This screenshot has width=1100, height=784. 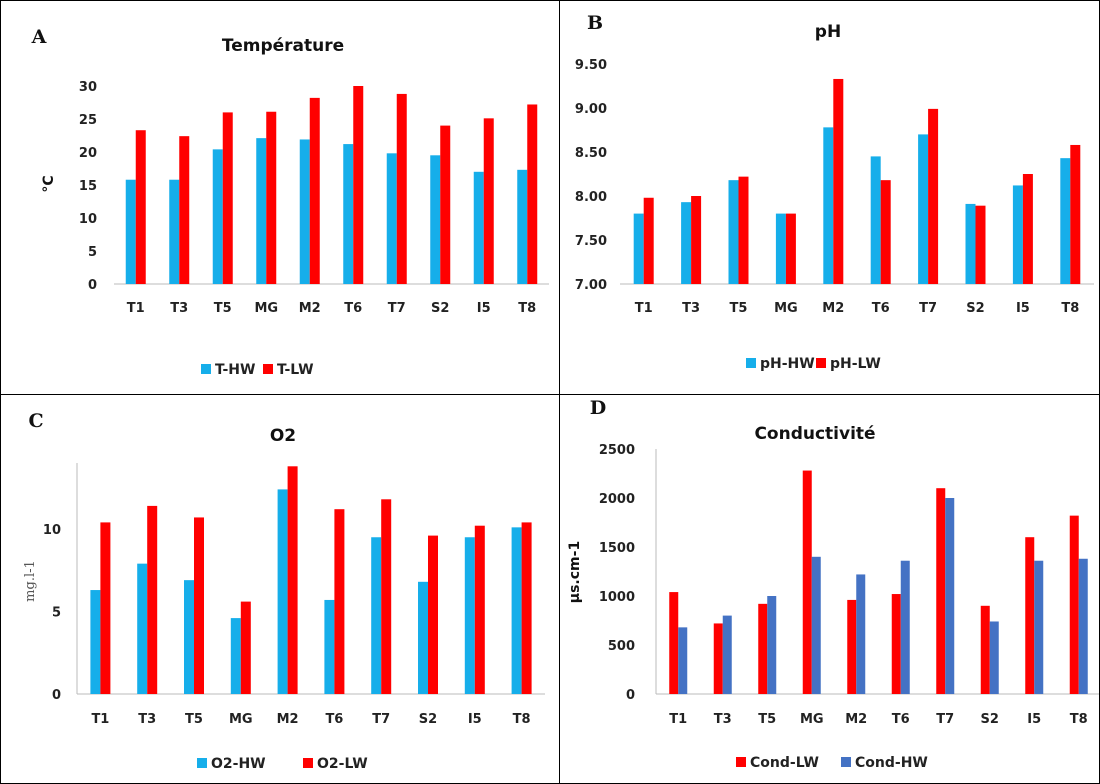 I want to click on y-tick-label: 10, so click(x=52, y=530).